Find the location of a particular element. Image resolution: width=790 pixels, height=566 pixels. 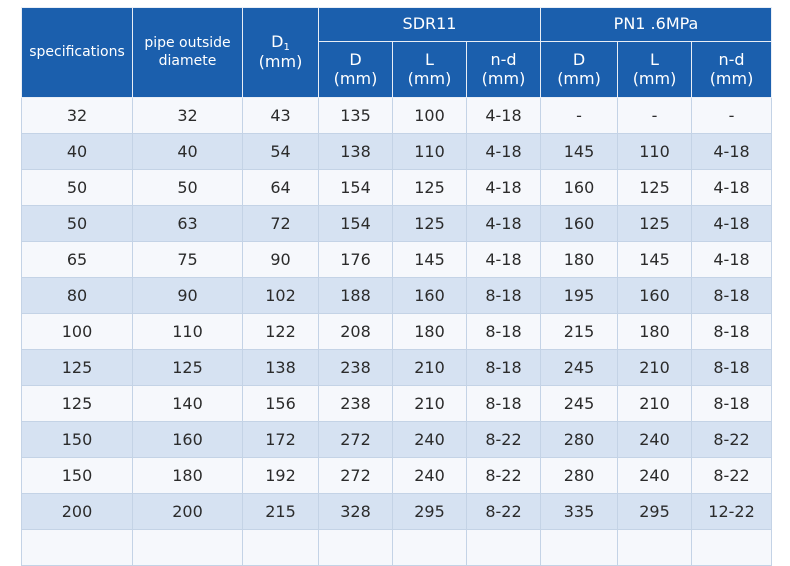

col-header-pn-nd: n-d (mm) is located at coordinates (732, 69).